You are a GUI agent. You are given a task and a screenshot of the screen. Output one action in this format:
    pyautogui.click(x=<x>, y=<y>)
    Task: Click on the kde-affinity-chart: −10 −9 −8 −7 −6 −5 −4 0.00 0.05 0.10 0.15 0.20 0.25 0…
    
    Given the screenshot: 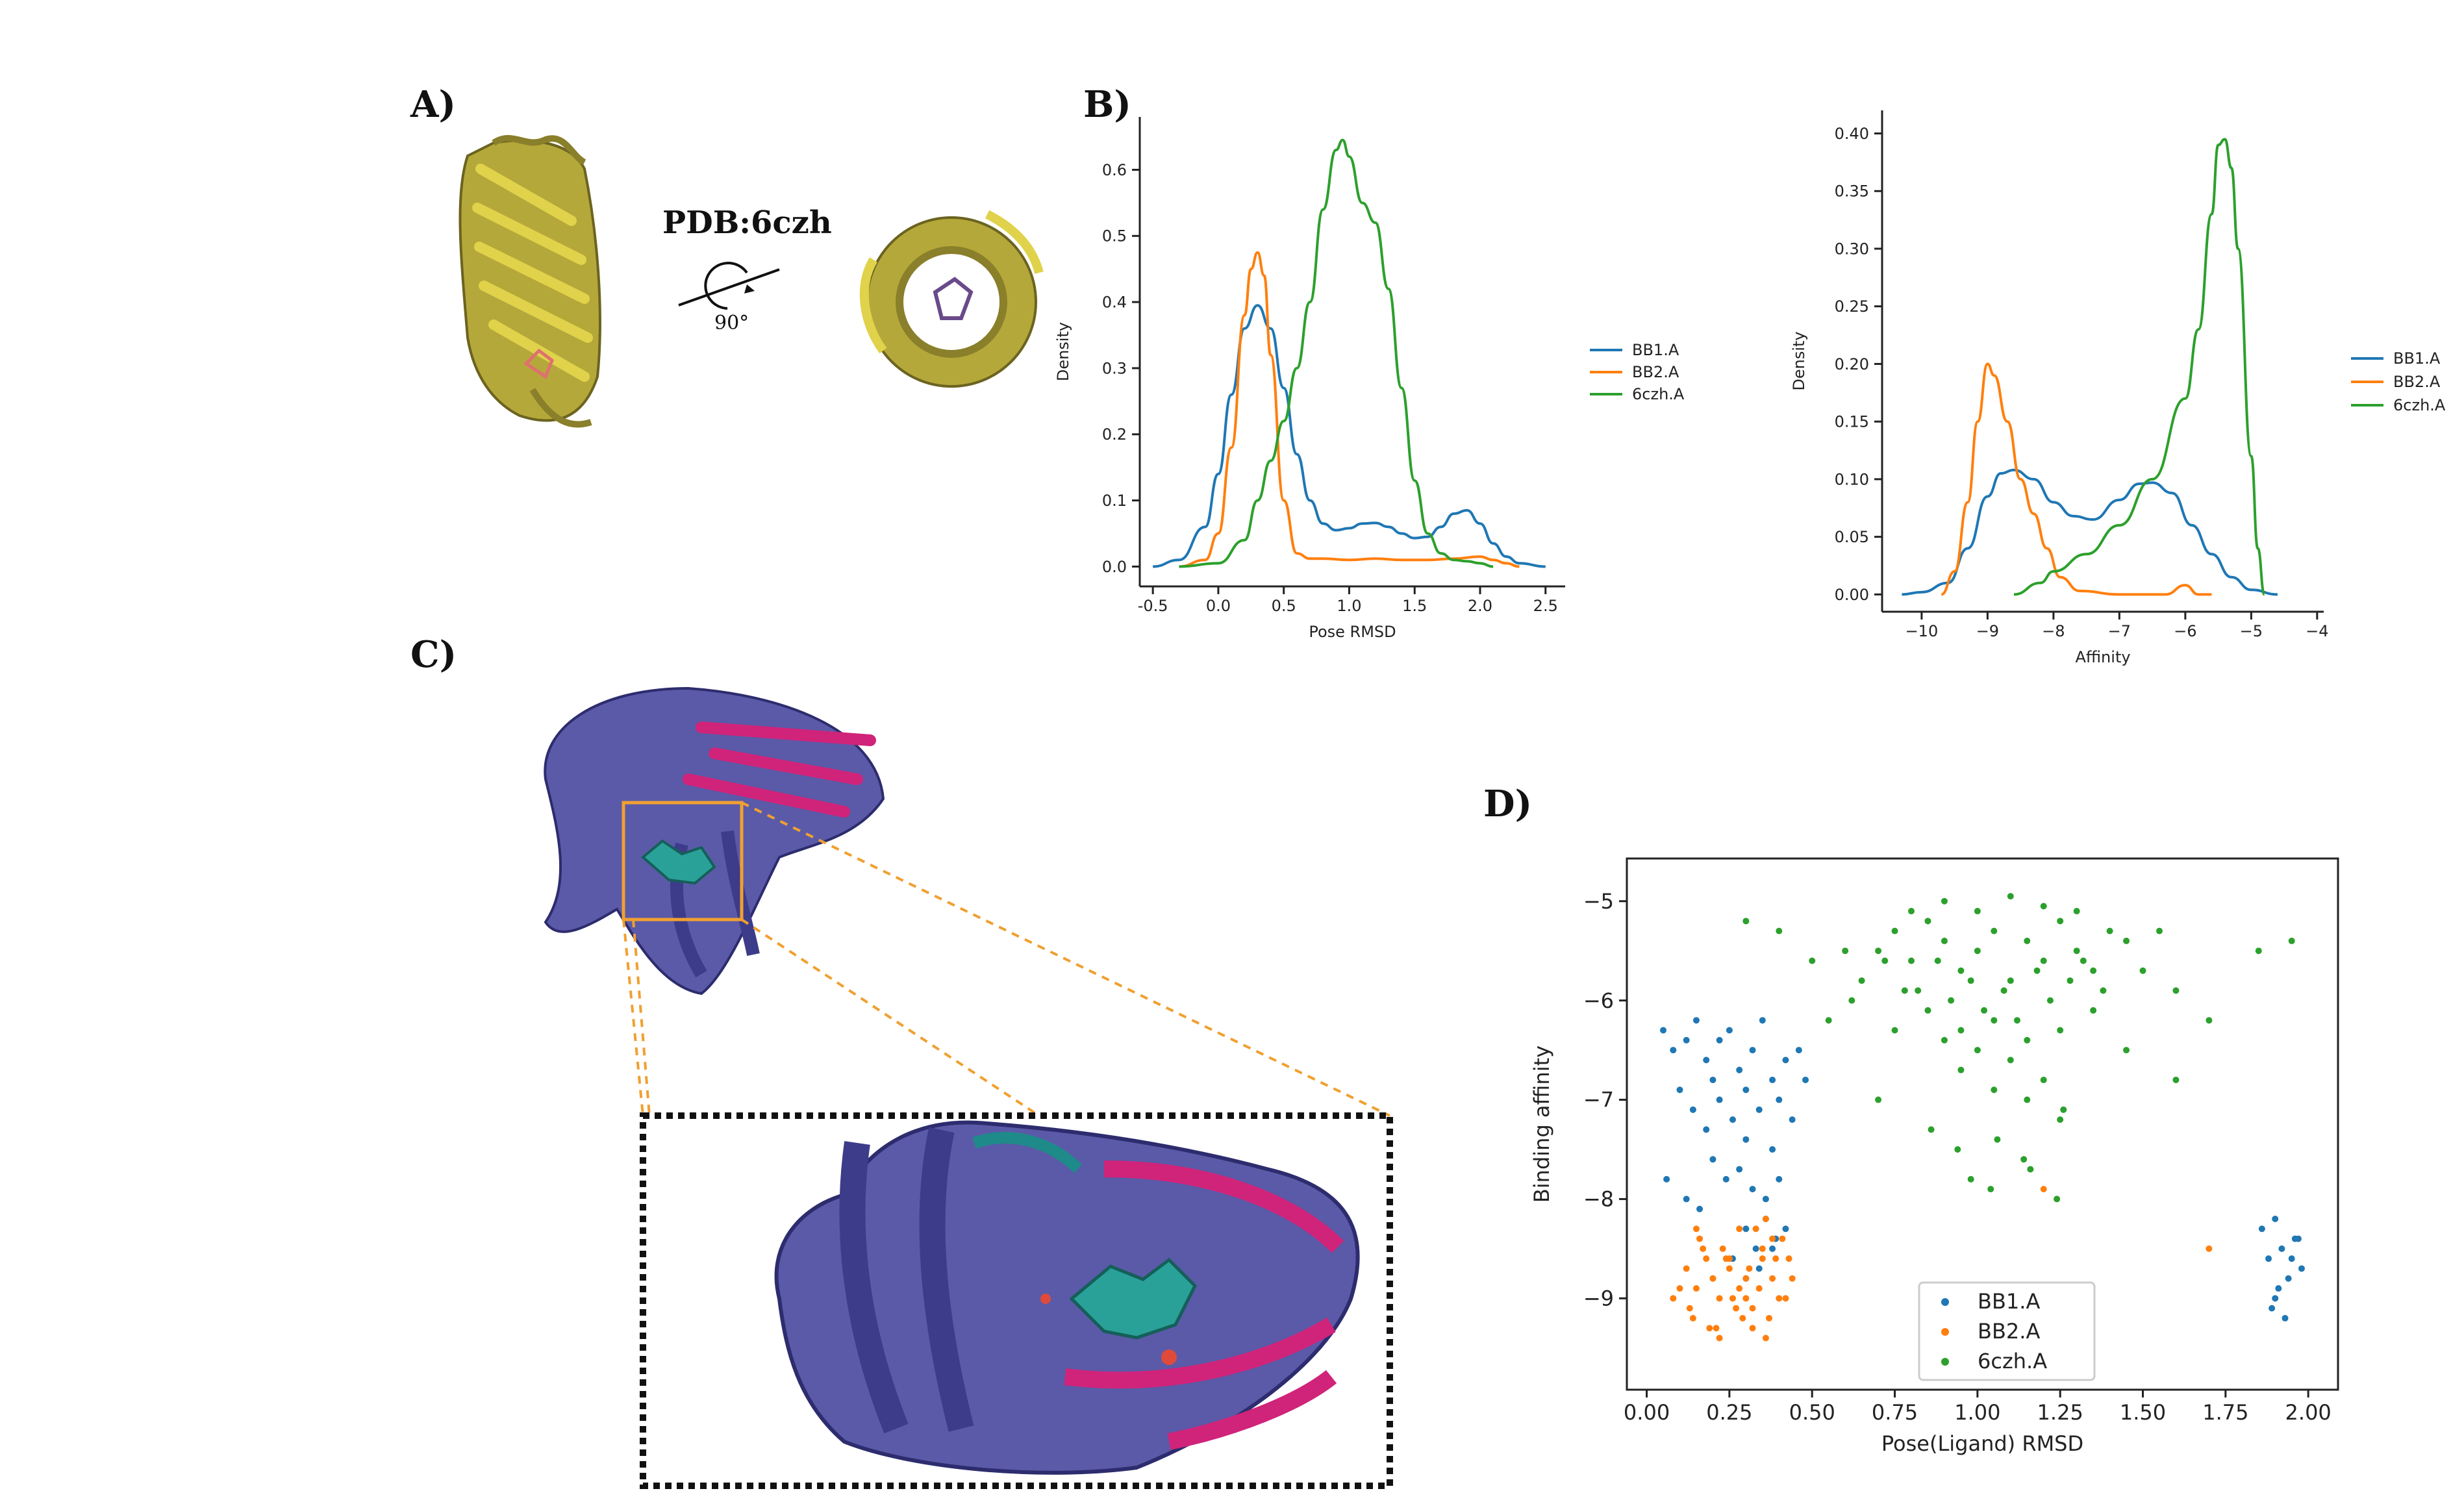 What is the action you would take?
    pyautogui.click(x=2118, y=388)
    